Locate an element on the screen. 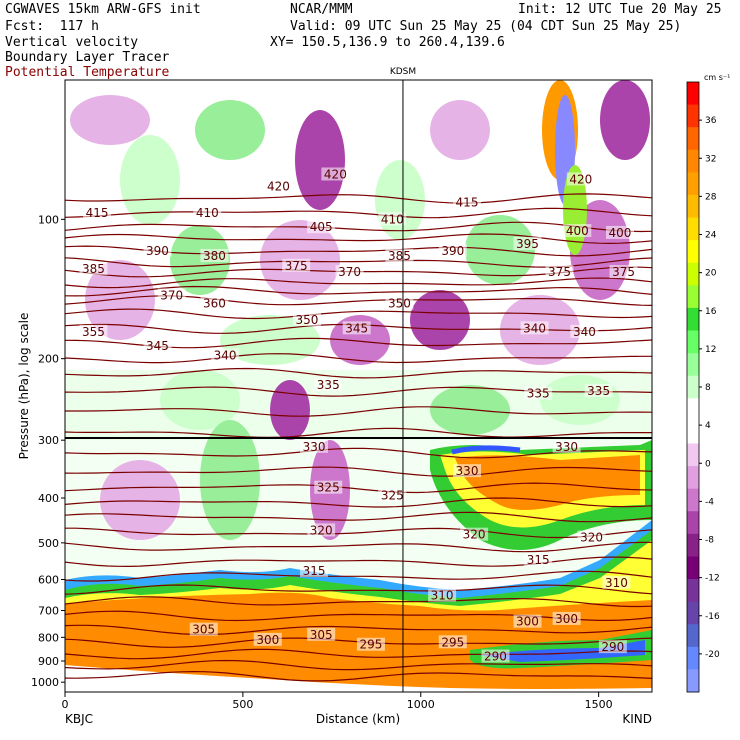 This screenshot has height=740, width=740. theta-label: 395 is located at coordinates (527, 244).